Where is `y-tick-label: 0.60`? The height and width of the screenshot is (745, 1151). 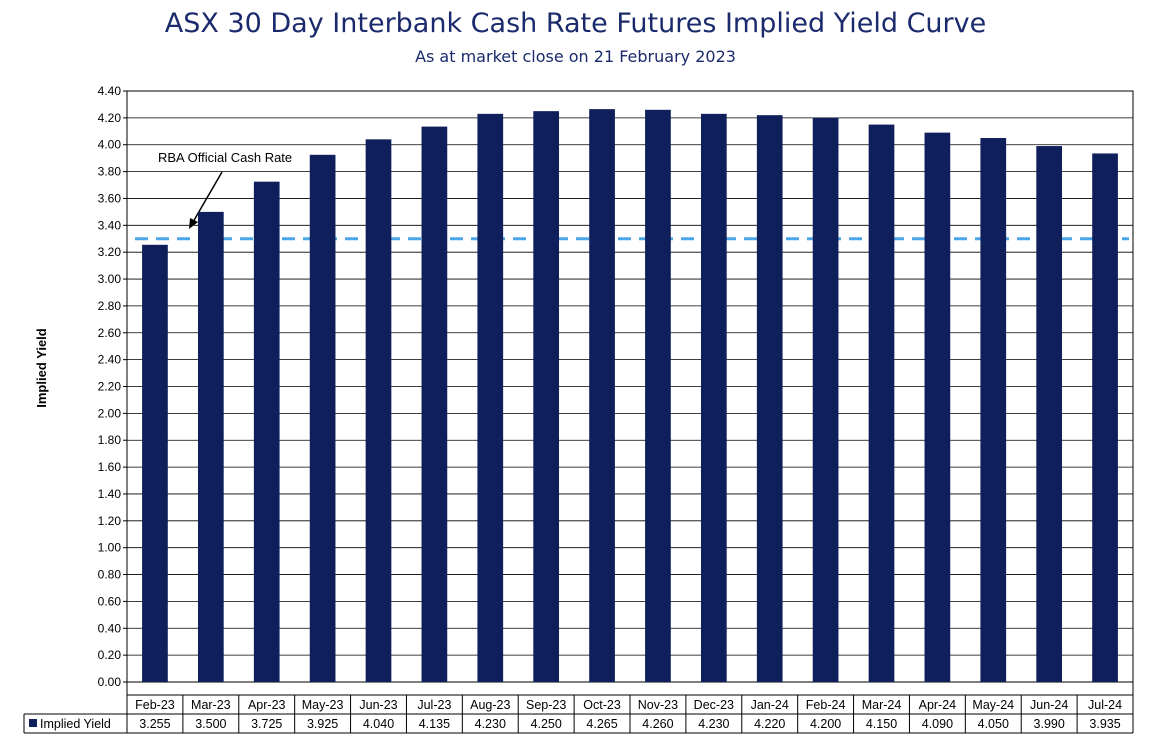 y-tick-label: 0.60 is located at coordinates (110, 601).